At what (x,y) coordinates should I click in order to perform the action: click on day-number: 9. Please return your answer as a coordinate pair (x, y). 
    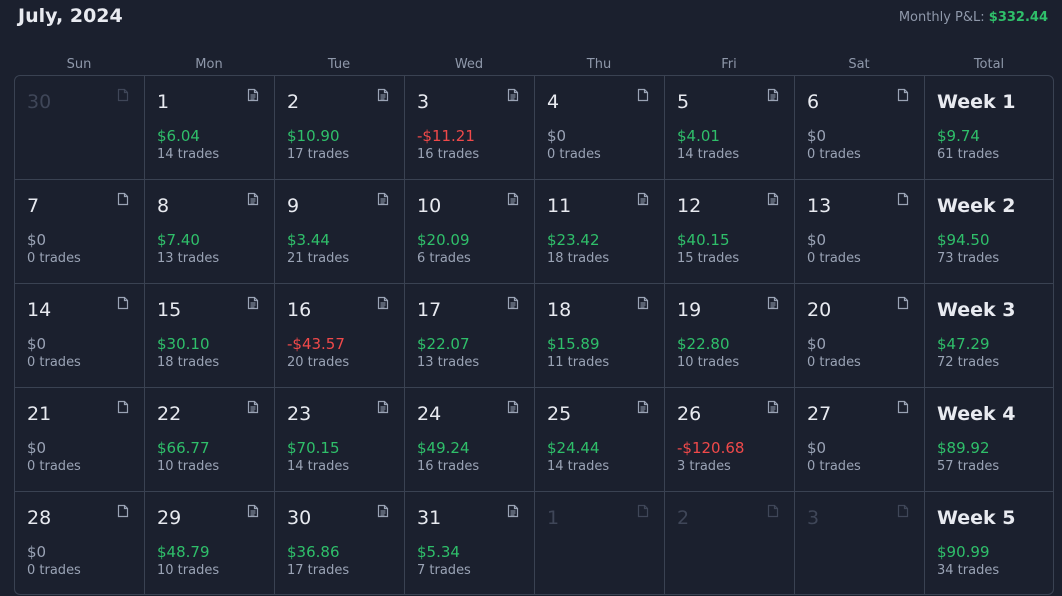
    Looking at the image, I should click on (293, 206).